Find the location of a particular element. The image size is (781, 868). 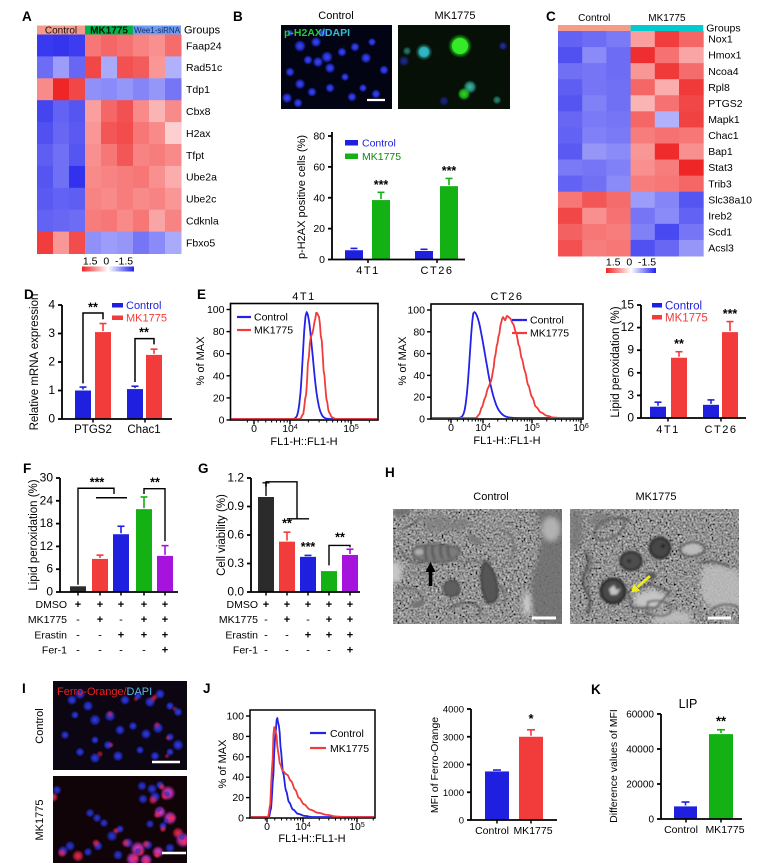

svg-text: Bap1 is located at coordinates (720, 152).